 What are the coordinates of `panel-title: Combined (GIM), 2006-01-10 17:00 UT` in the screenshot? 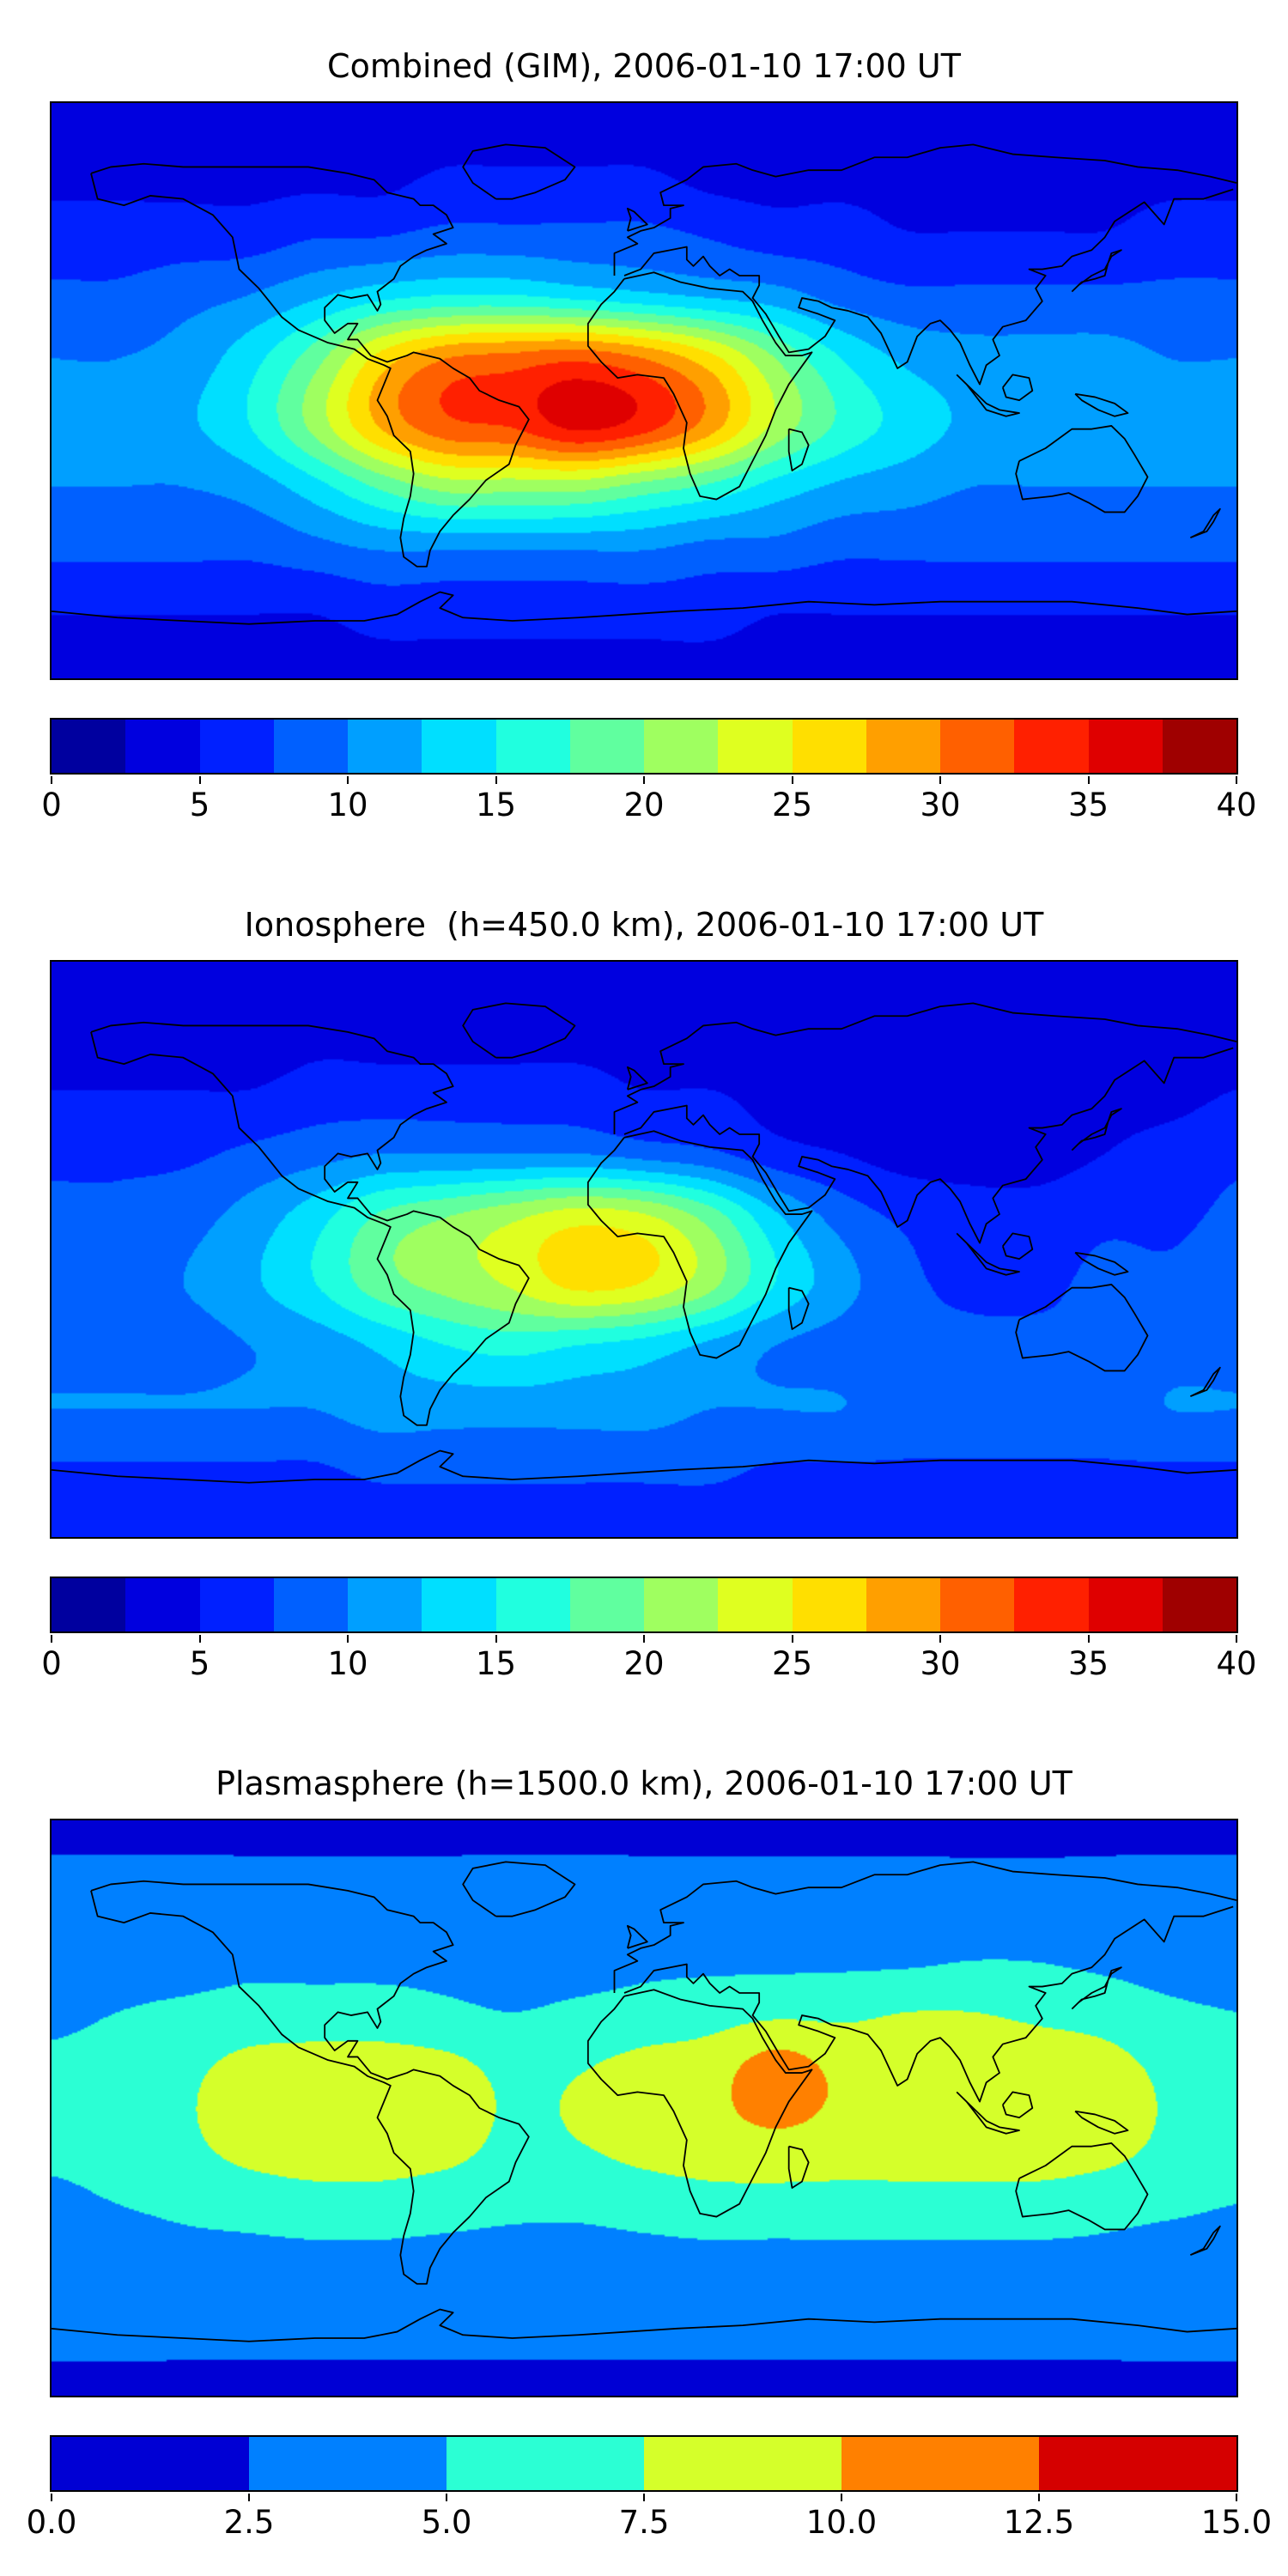 It's located at (644, 66).